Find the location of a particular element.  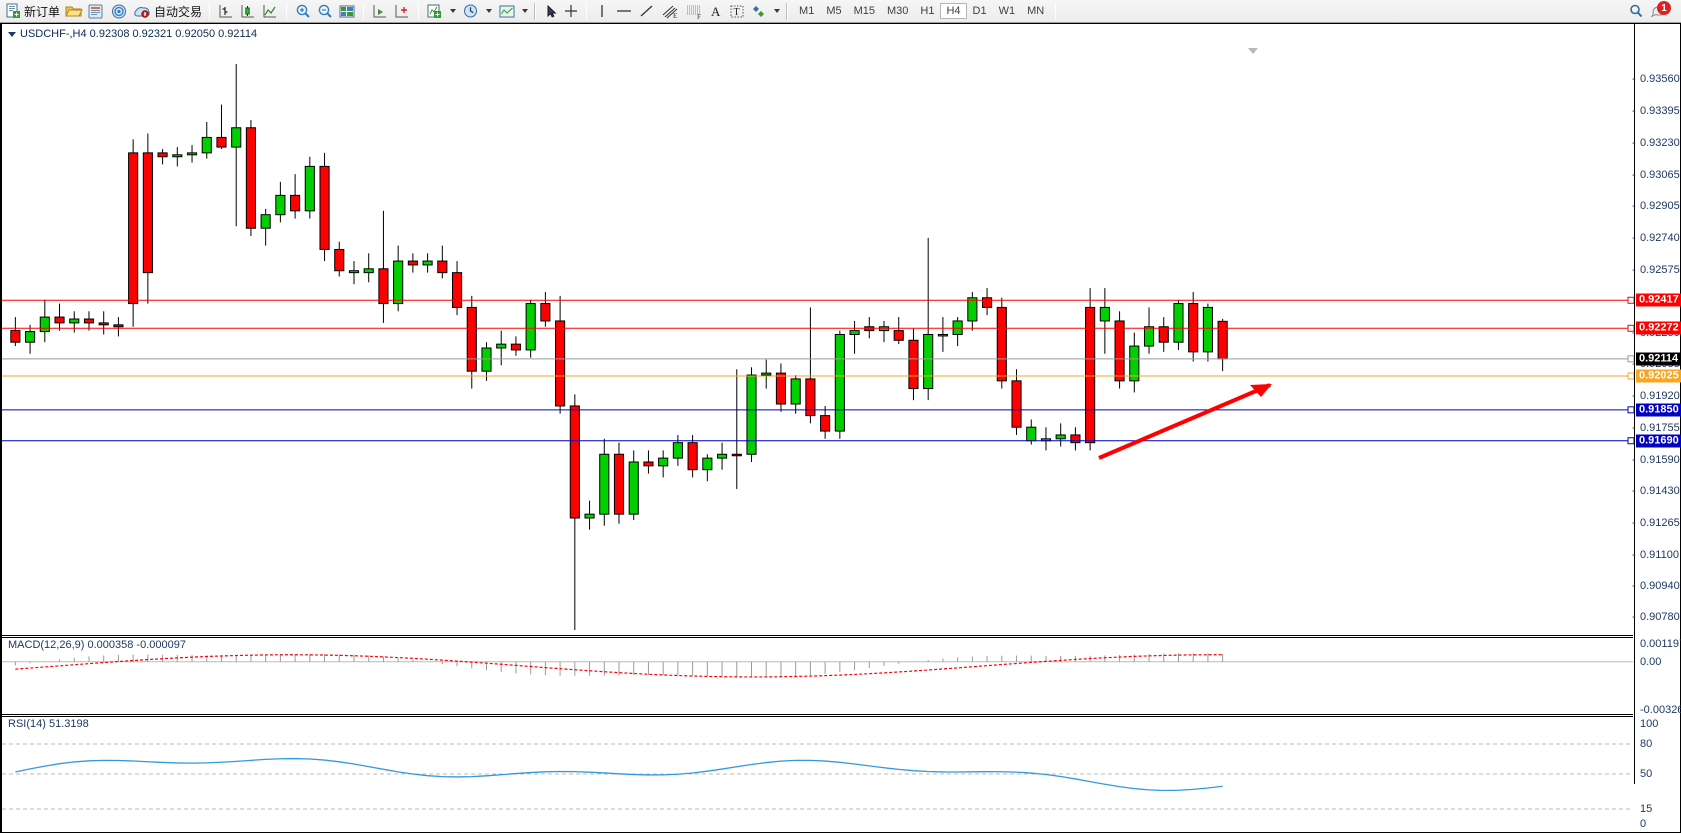

toolbar-grip is located at coordinates (536, 11).